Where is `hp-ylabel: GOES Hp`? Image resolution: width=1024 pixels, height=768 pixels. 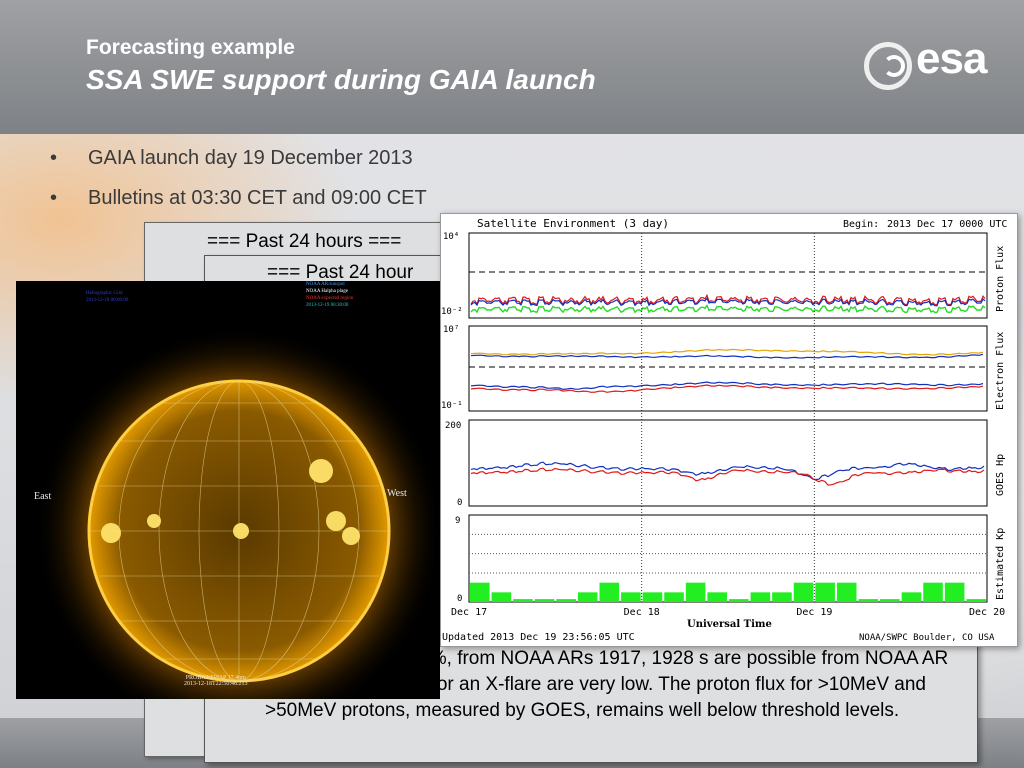
hp-ylabel: GOES Hp is located at coordinates (1000, 475).